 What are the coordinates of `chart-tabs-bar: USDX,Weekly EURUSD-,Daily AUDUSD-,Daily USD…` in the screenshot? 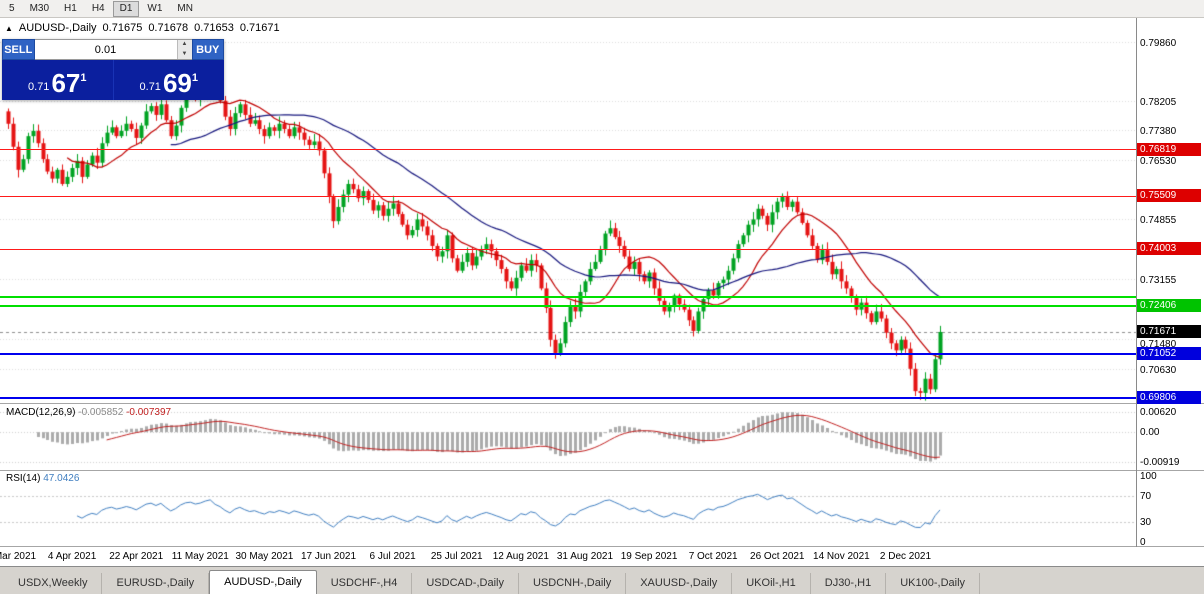 It's located at (602, 580).